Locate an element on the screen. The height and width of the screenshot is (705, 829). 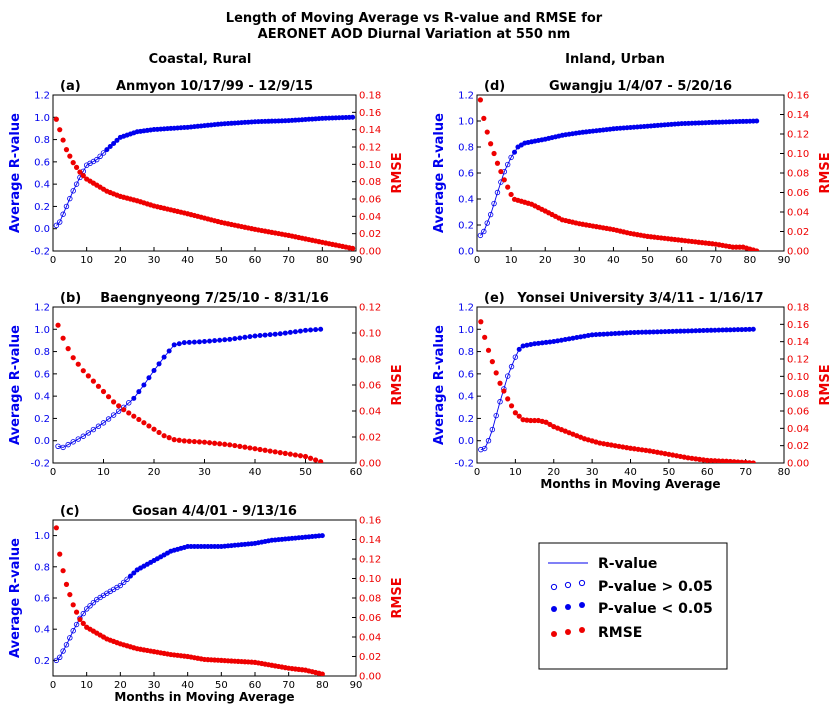
y-right-tick-label-d-0.08: 0.08 is located at coordinates (798, 174).